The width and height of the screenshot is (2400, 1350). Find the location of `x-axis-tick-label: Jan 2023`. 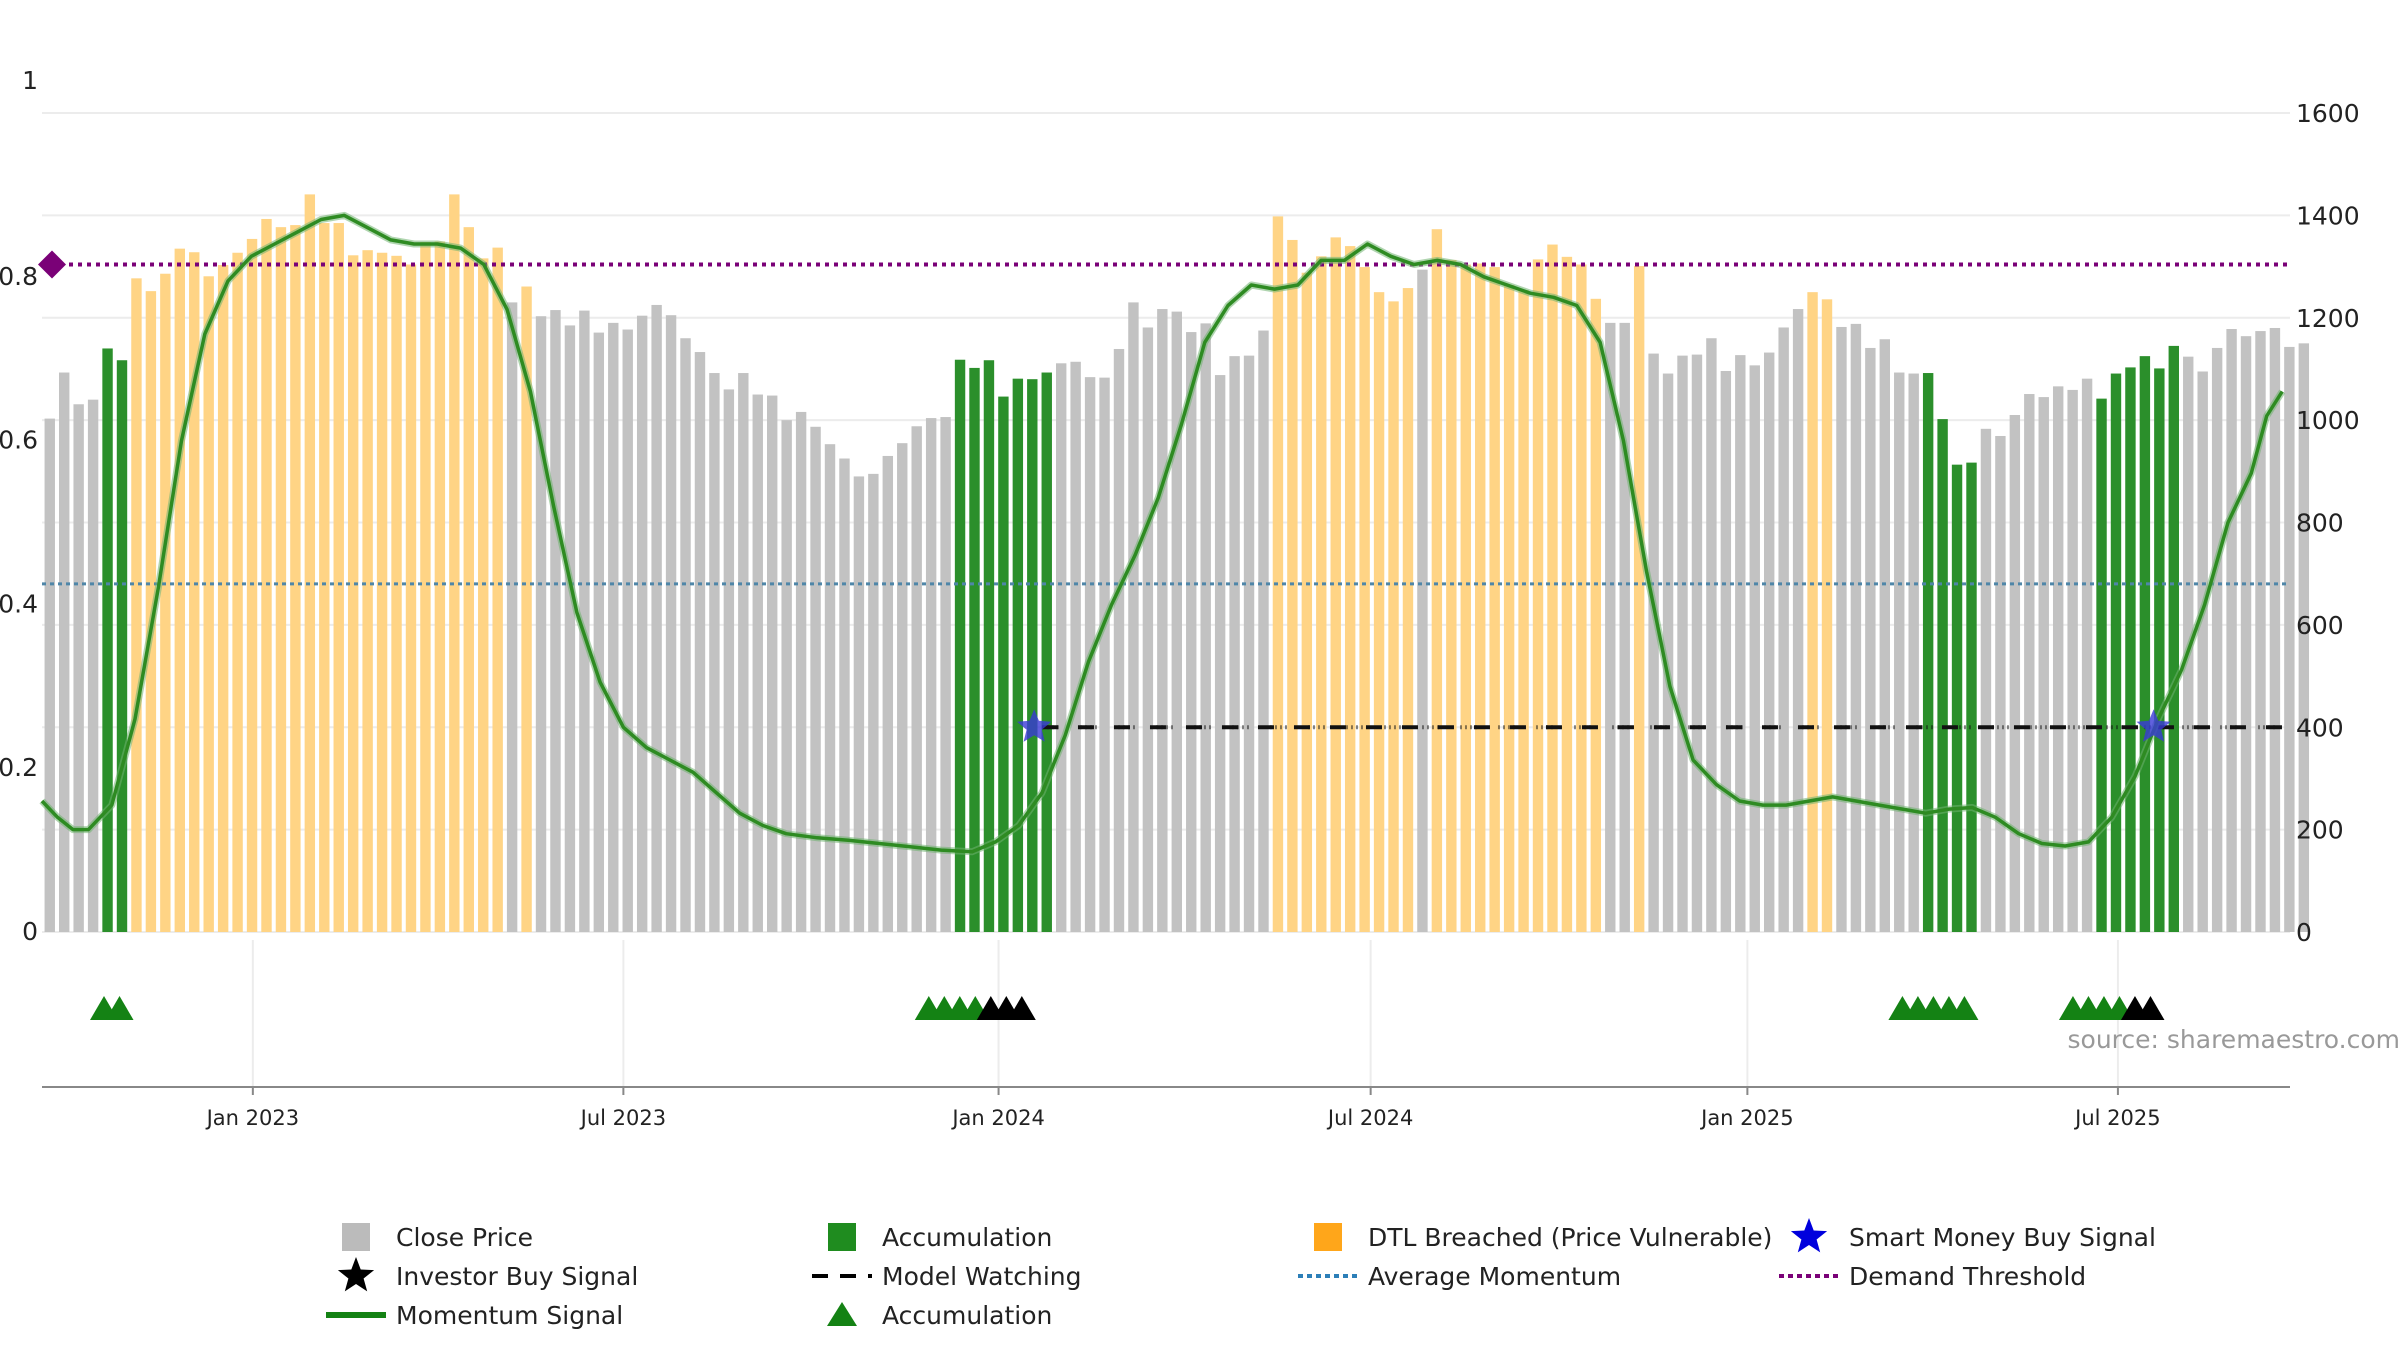

x-axis-tick-label: Jan 2023 is located at coordinates (252, 1118).